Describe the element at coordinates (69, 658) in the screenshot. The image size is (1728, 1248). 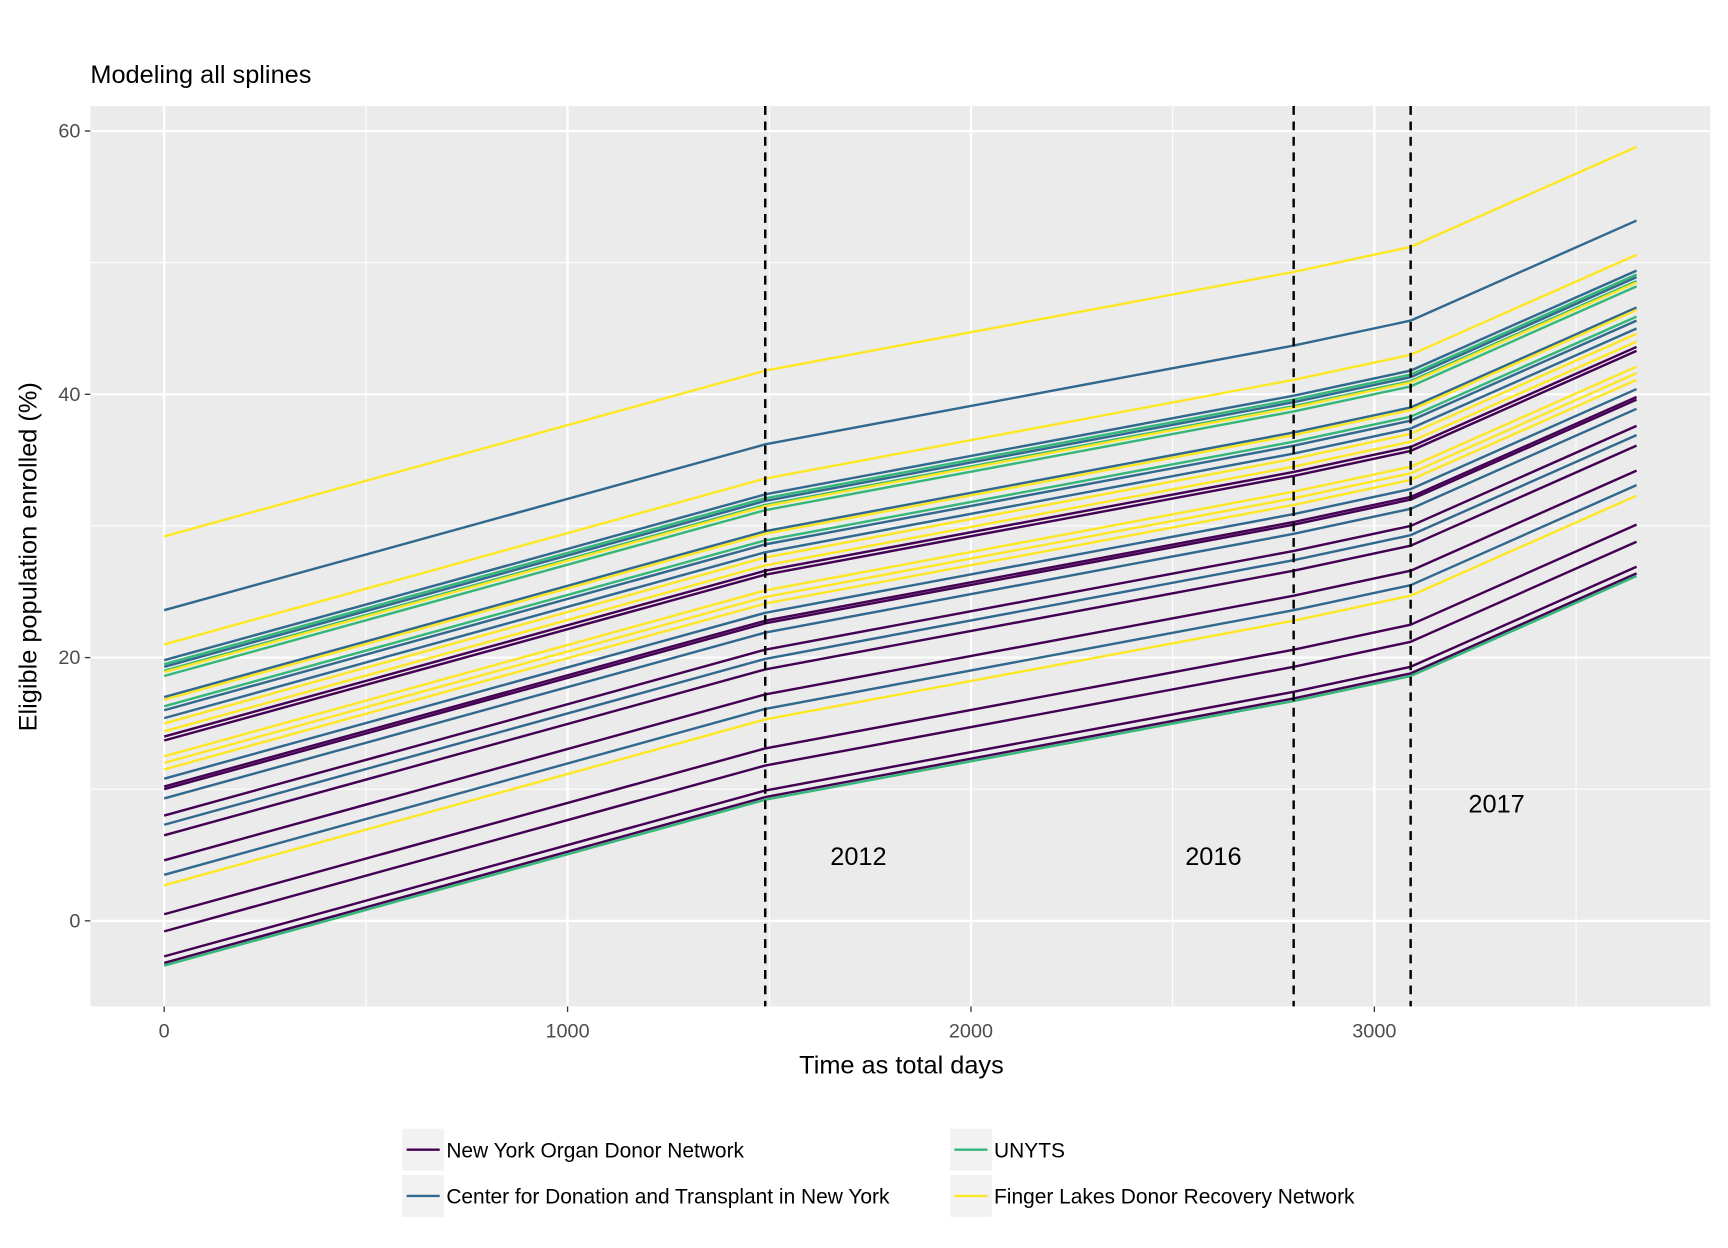
I see `y-tick-label: 20` at that location.